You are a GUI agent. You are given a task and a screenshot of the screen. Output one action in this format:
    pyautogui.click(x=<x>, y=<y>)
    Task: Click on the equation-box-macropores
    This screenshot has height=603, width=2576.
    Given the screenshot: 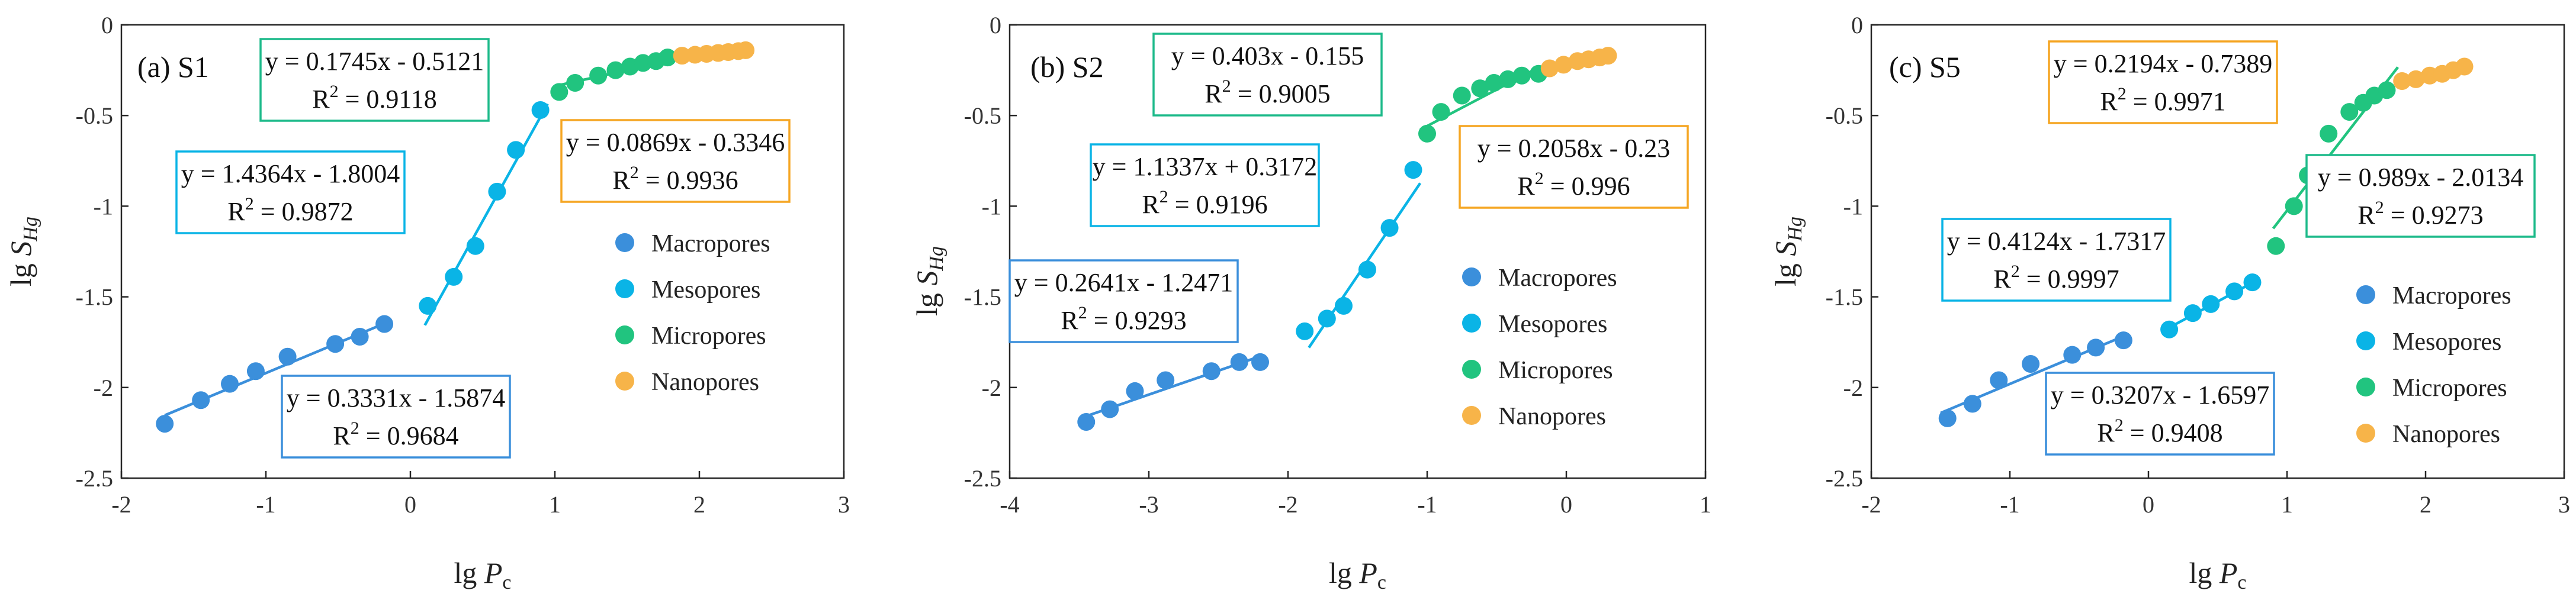 What is the action you would take?
    pyautogui.click(x=1123, y=301)
    